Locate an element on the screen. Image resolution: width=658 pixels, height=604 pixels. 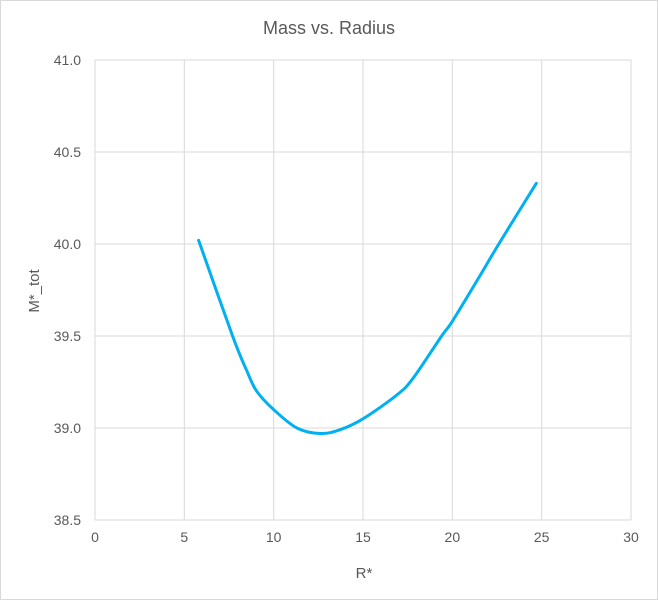
y-tick-label: 40.0 is located at coordinates (67, 244).